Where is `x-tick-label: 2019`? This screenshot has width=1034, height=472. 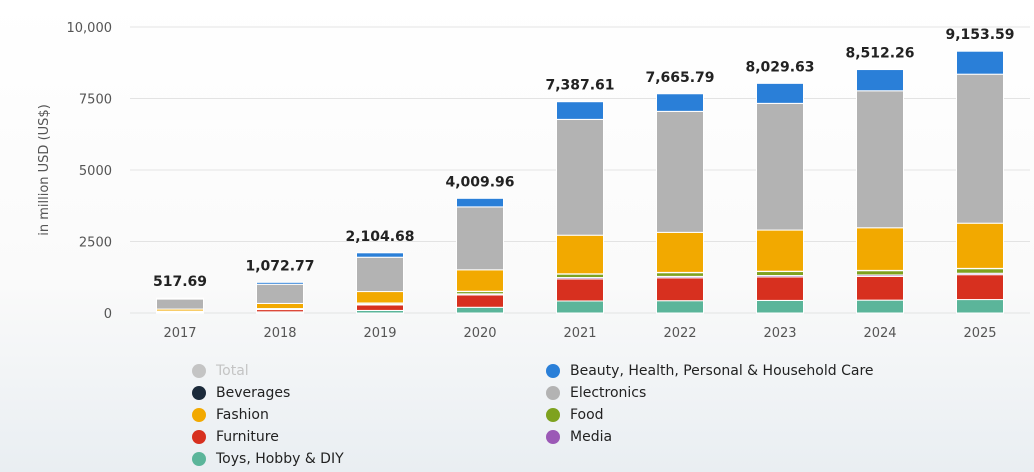
x-tick-label: 2019 is located at coordinates (379, 333).